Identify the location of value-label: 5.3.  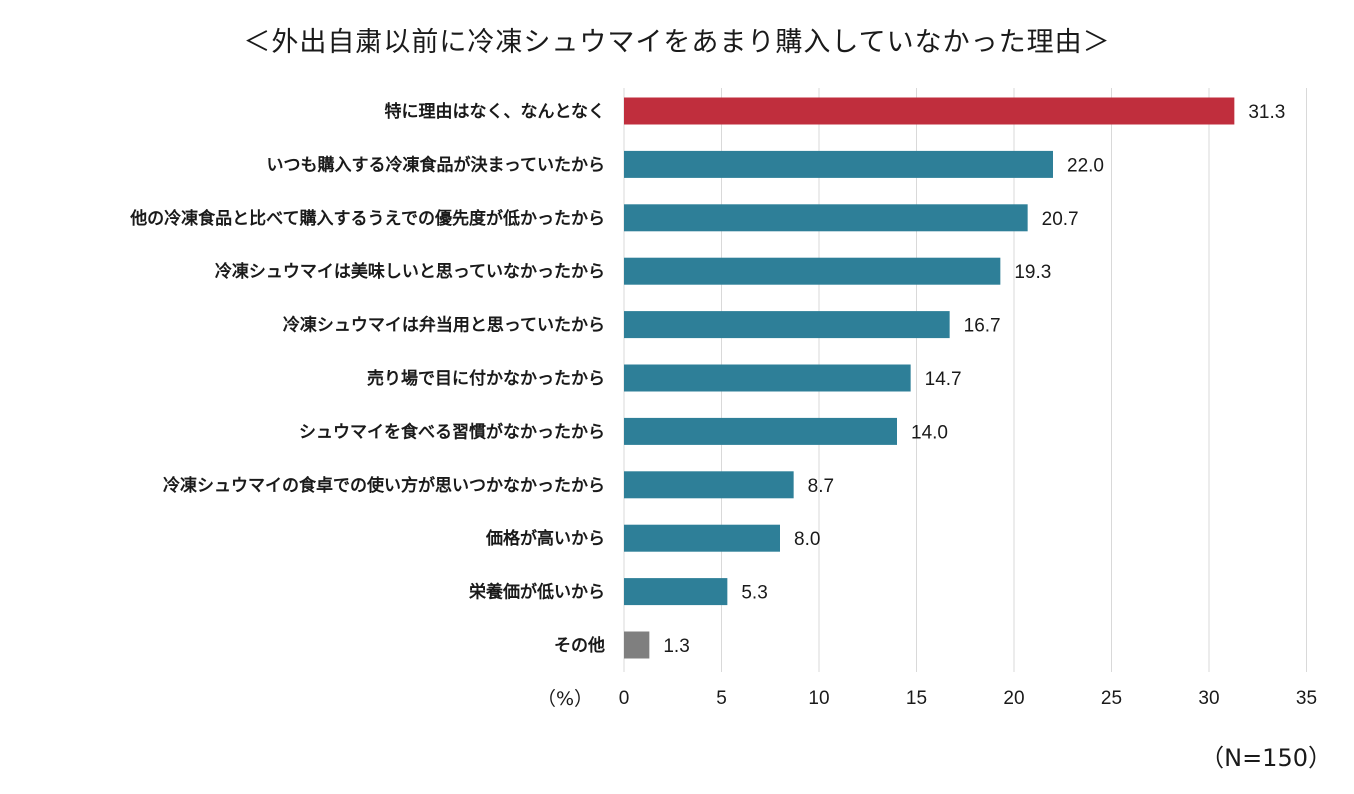
(754, 593).